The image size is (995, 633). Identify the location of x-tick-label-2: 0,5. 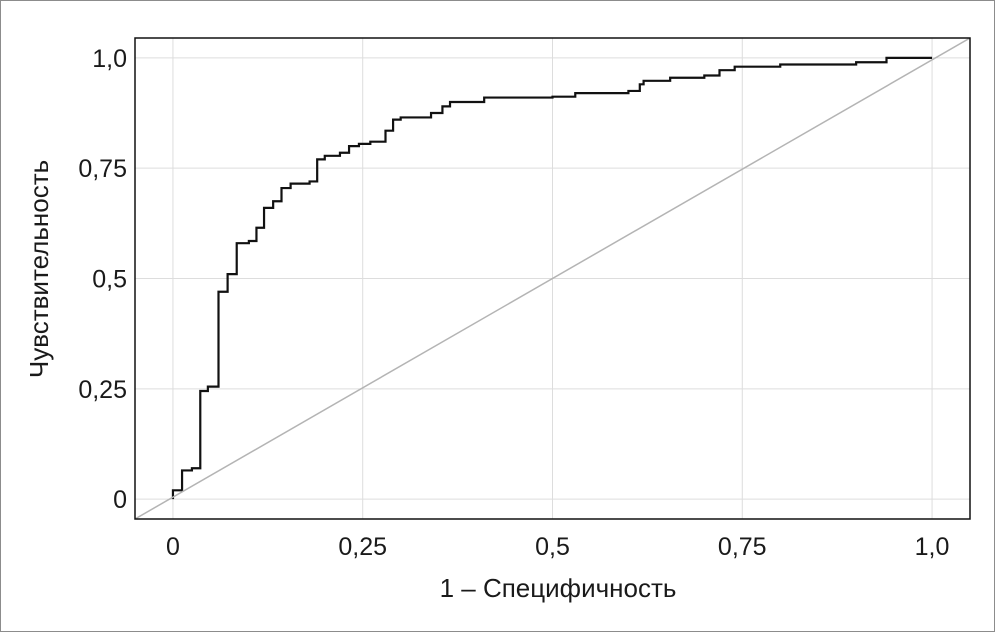
(552, 547).